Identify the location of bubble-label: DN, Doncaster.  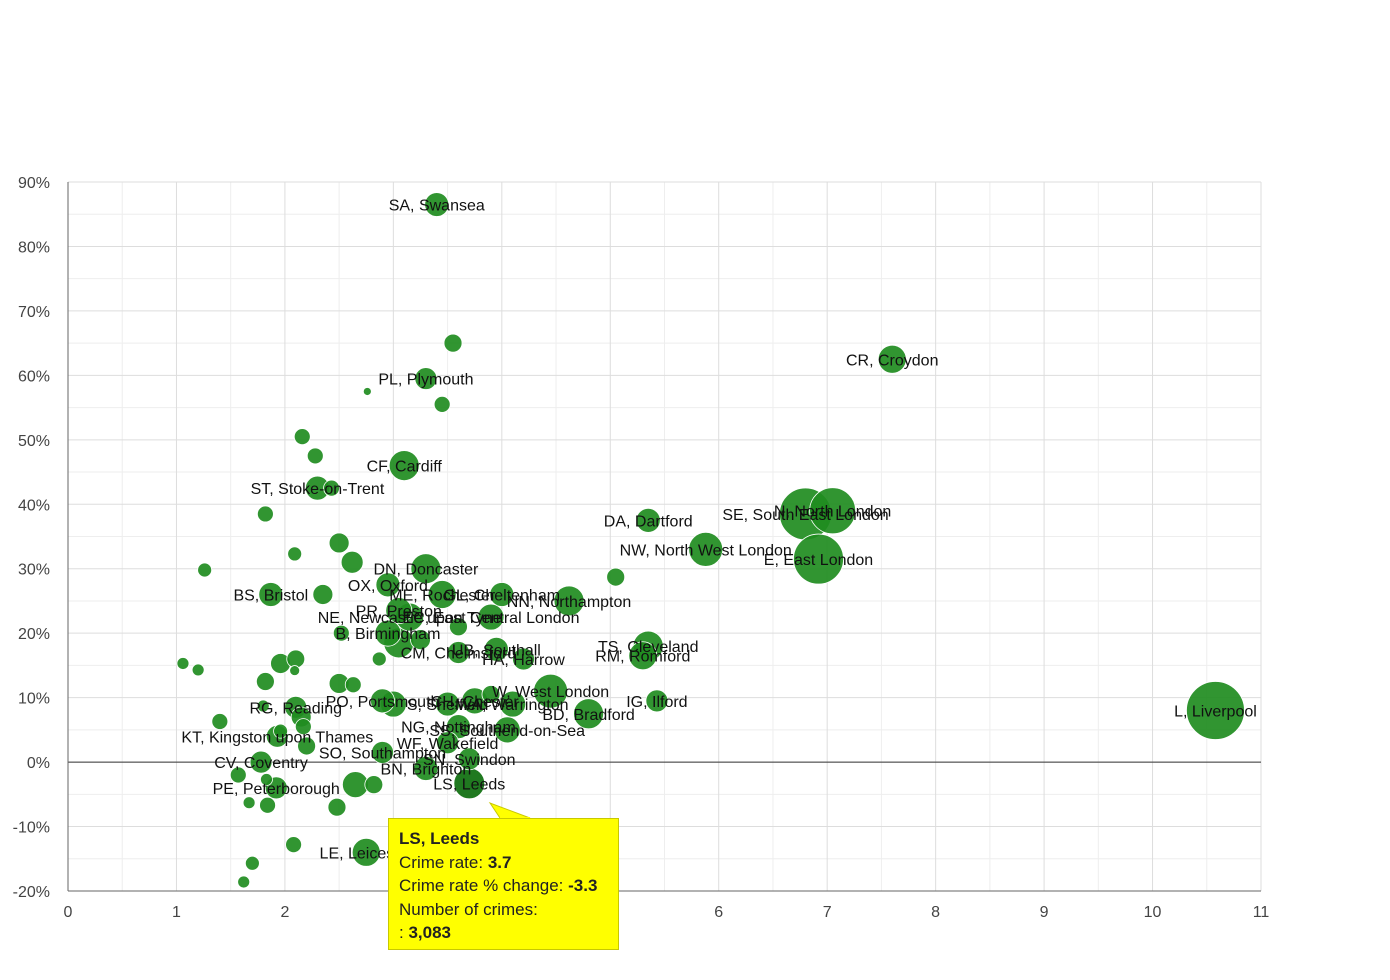
(426, 570).